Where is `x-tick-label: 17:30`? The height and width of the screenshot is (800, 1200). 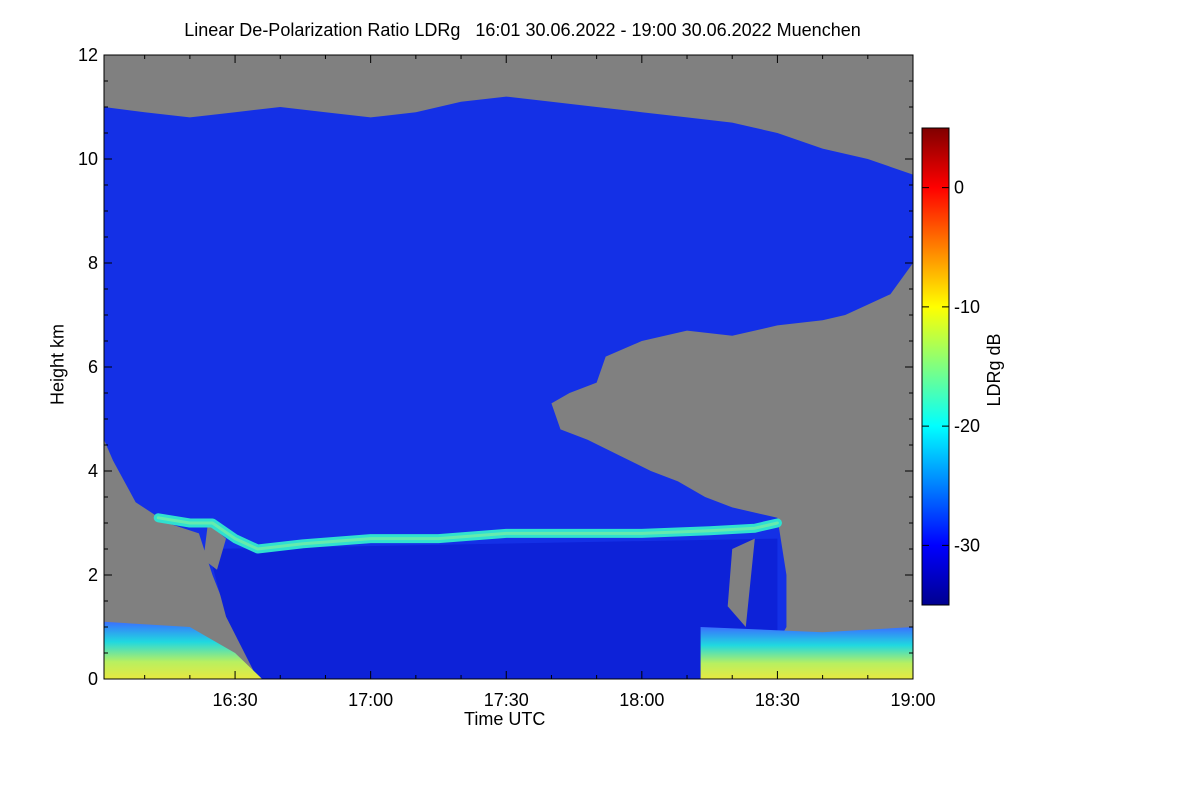 x-tick-label: 17:30 is located at coordinates (506, 700).